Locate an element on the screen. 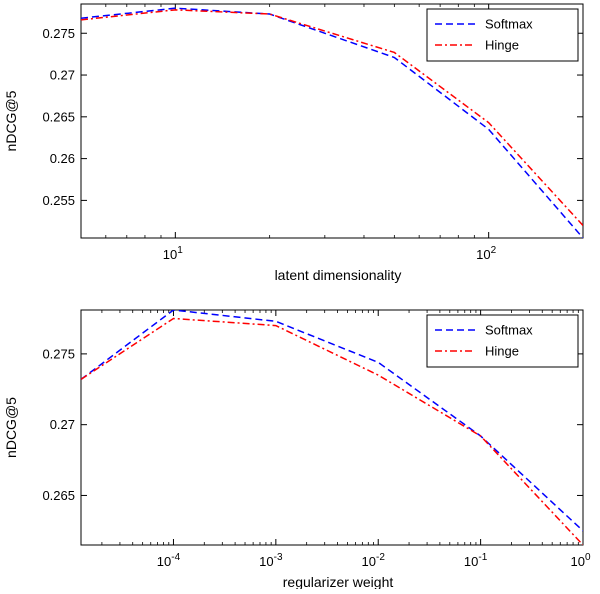 This screenshot has width=600, height=594. x-tick-label: 10¹ is located at coordinates (173, 253).